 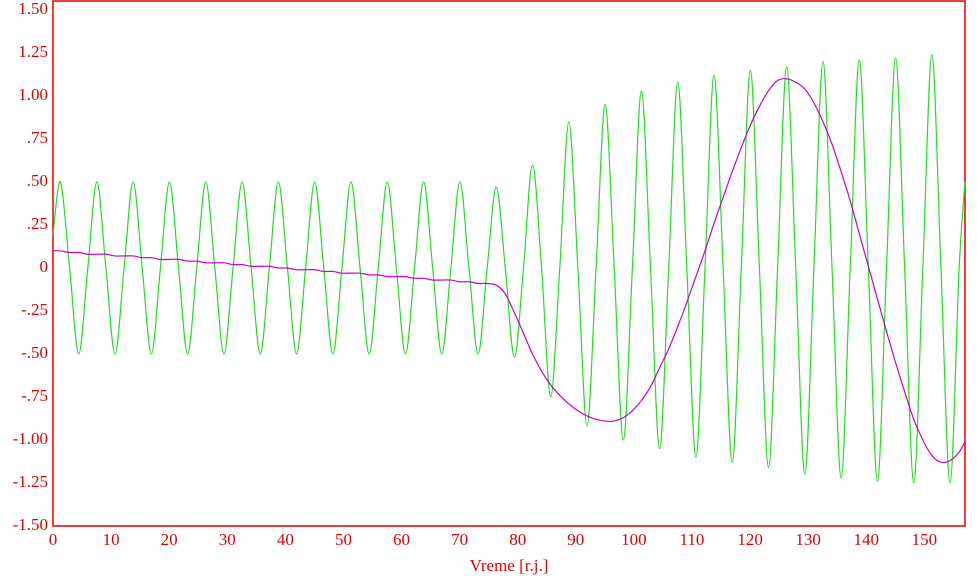 What do you see at coordinates (517, 539) in the screenshot?
I see `x-tick-label: 80` at bounding box center [517, 539].